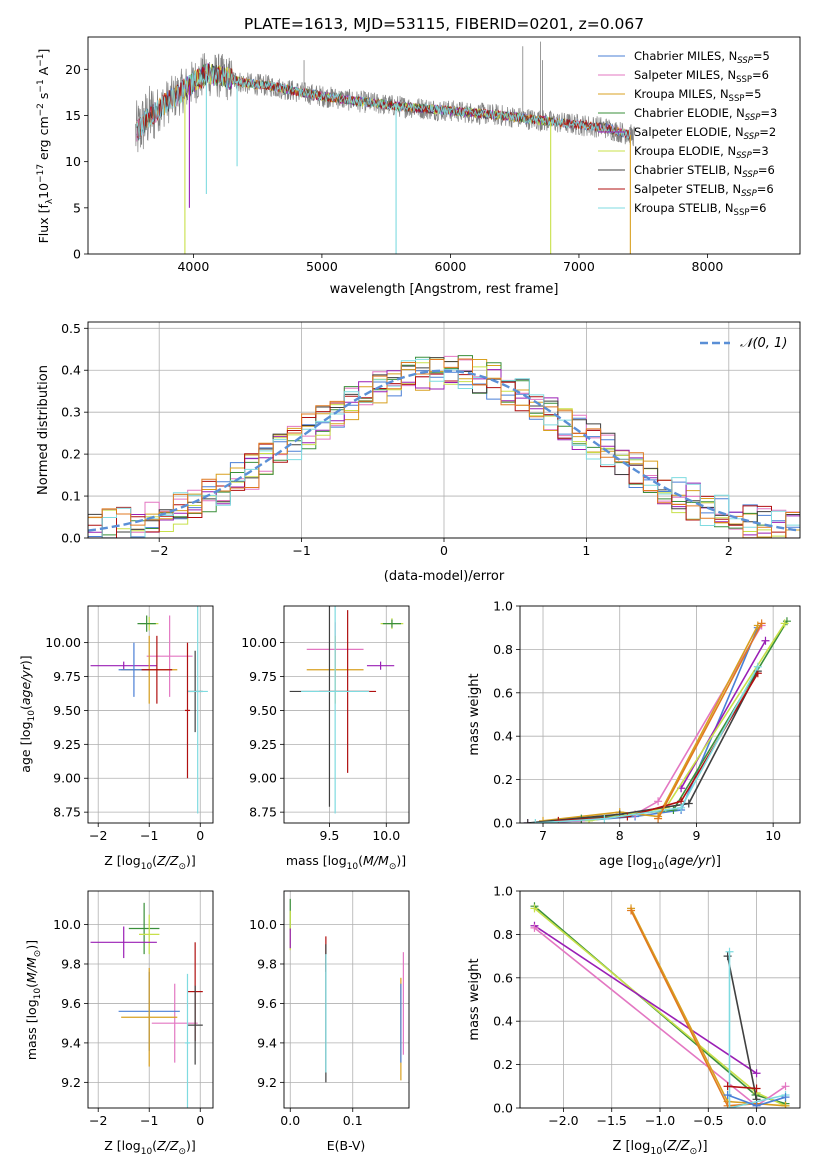 Image resolution: width=819 pixels, height=1170 pixels. I want to click on y-tick-label: 0.8, so click(503, 934).